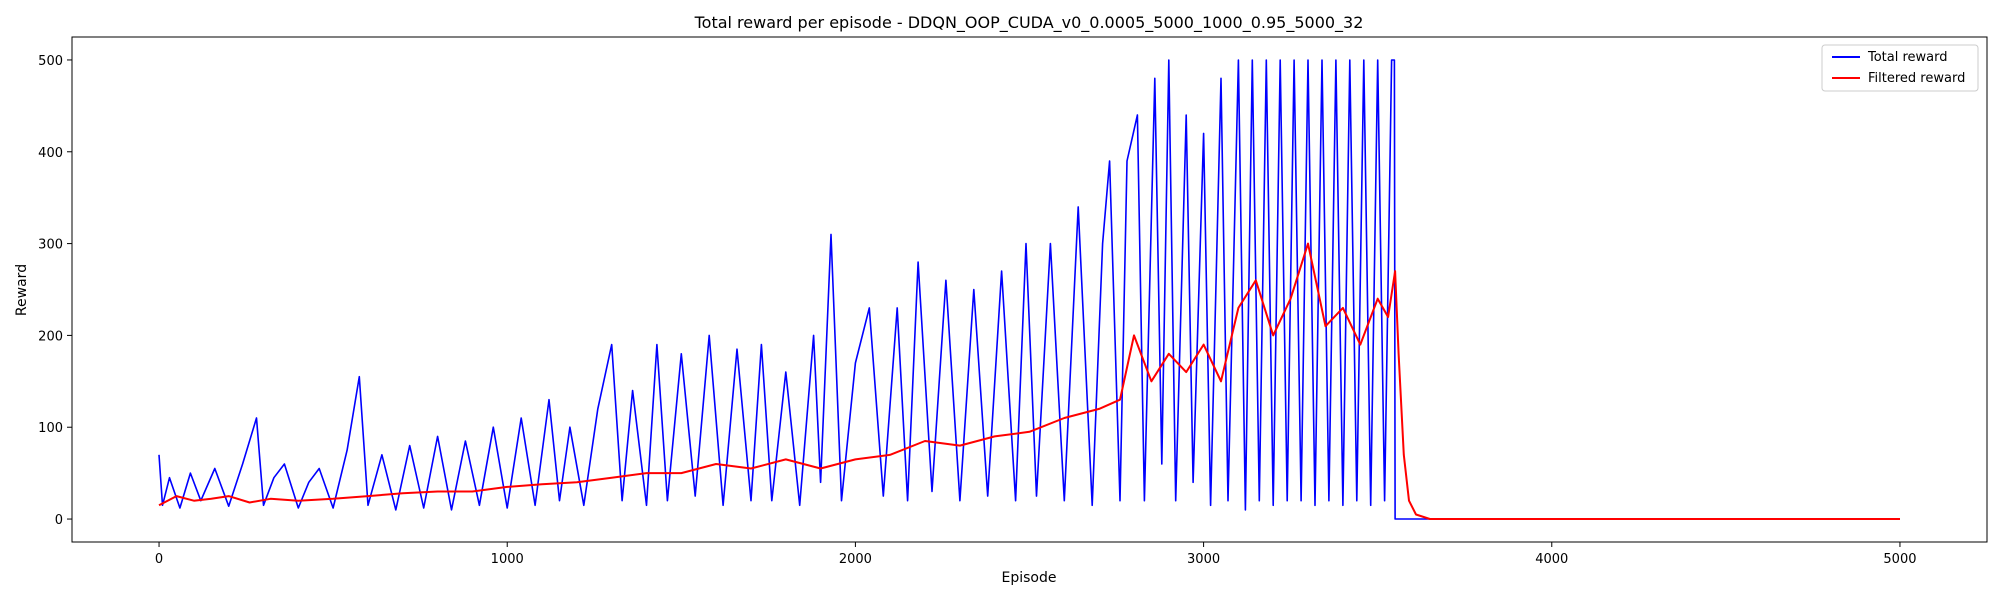 This screenshot has height=600, width=2000. Describe the element at coordinates (22, 290) in the screenshot. I see `y-axis-label: Reward` at that location.